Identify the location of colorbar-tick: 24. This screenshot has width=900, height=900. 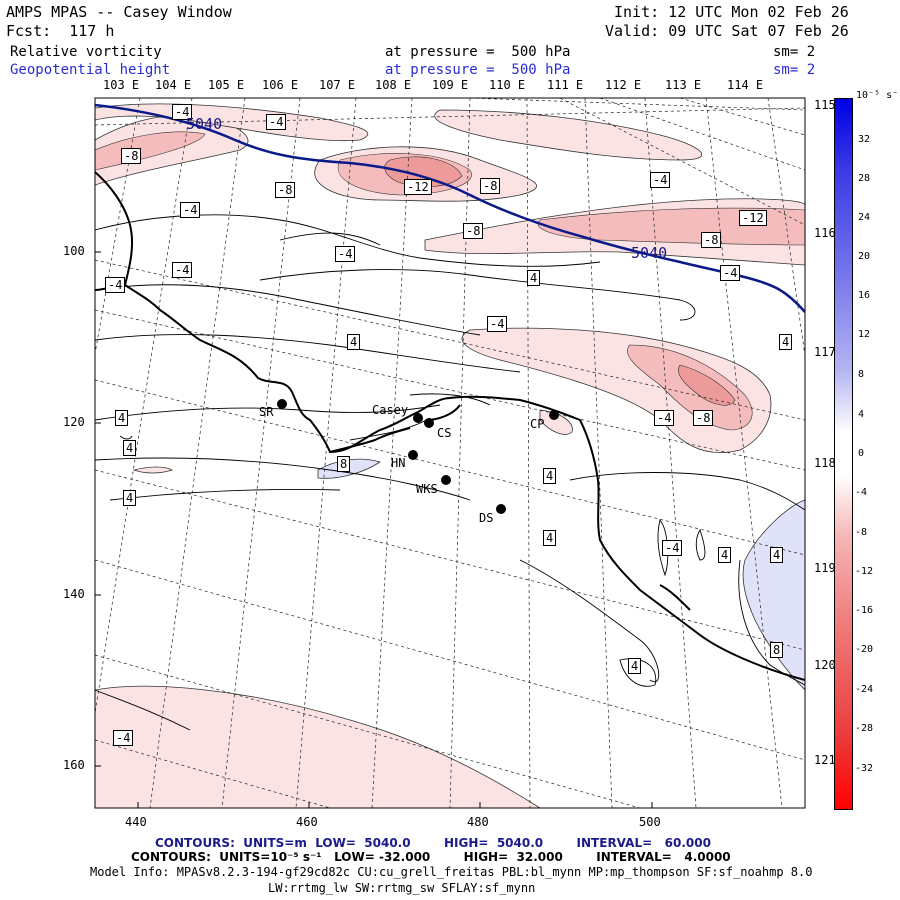
(864, 217).